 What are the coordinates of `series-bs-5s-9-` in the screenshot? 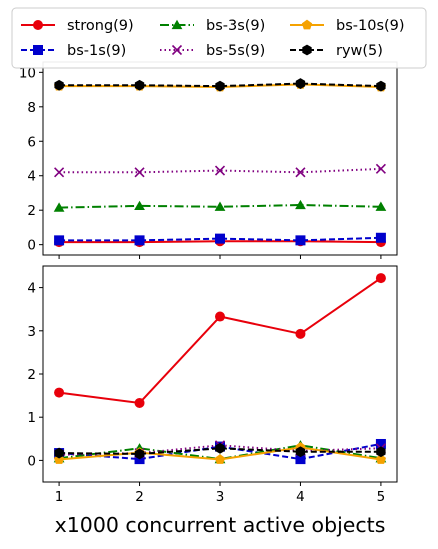 It's located at (220, 170).